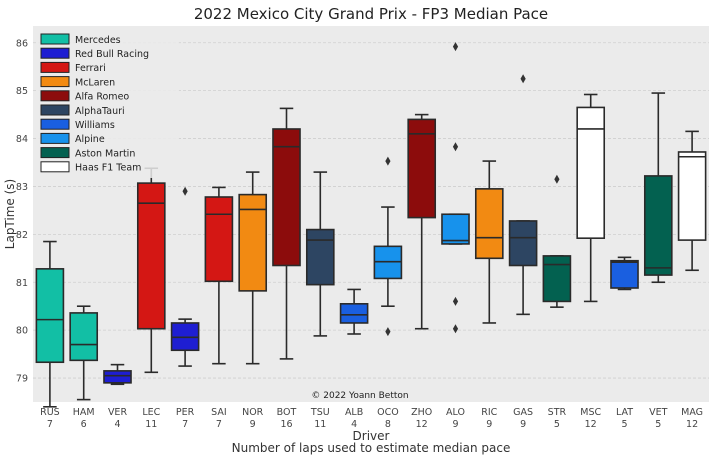 This screenshot has height=464, width=712. I want to click on y-tick-label: 84, so click(22, 139).